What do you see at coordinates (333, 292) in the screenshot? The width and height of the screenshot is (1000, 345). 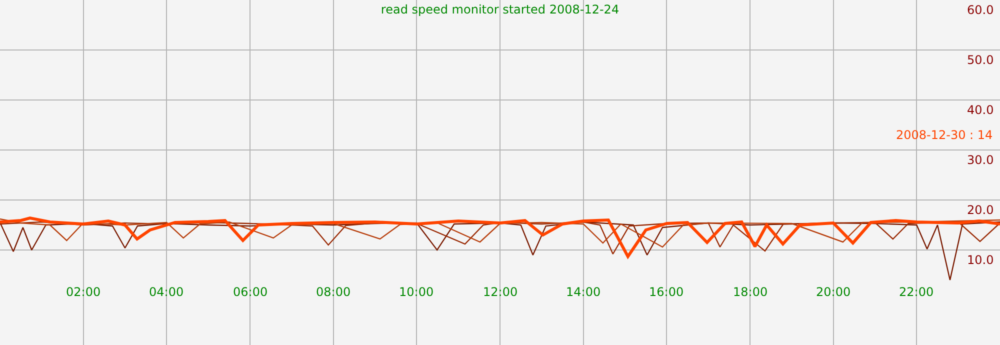 I see `x-tick-label: 08:00` at bounding box center [333, 292].